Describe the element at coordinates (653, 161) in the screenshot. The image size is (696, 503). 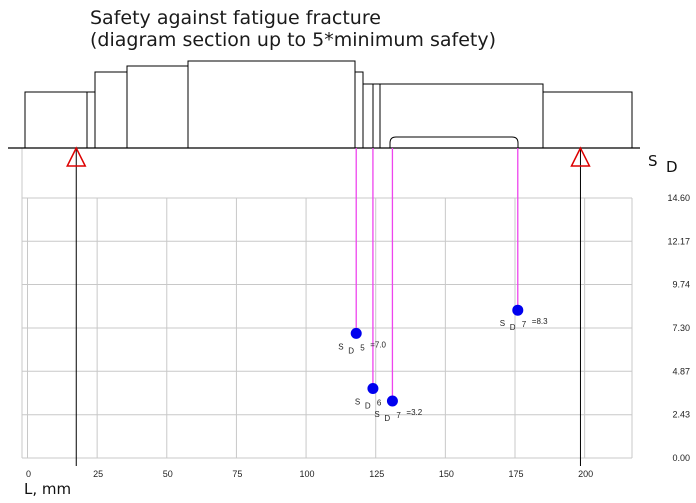
I see `y-axis-label: S` at that location.